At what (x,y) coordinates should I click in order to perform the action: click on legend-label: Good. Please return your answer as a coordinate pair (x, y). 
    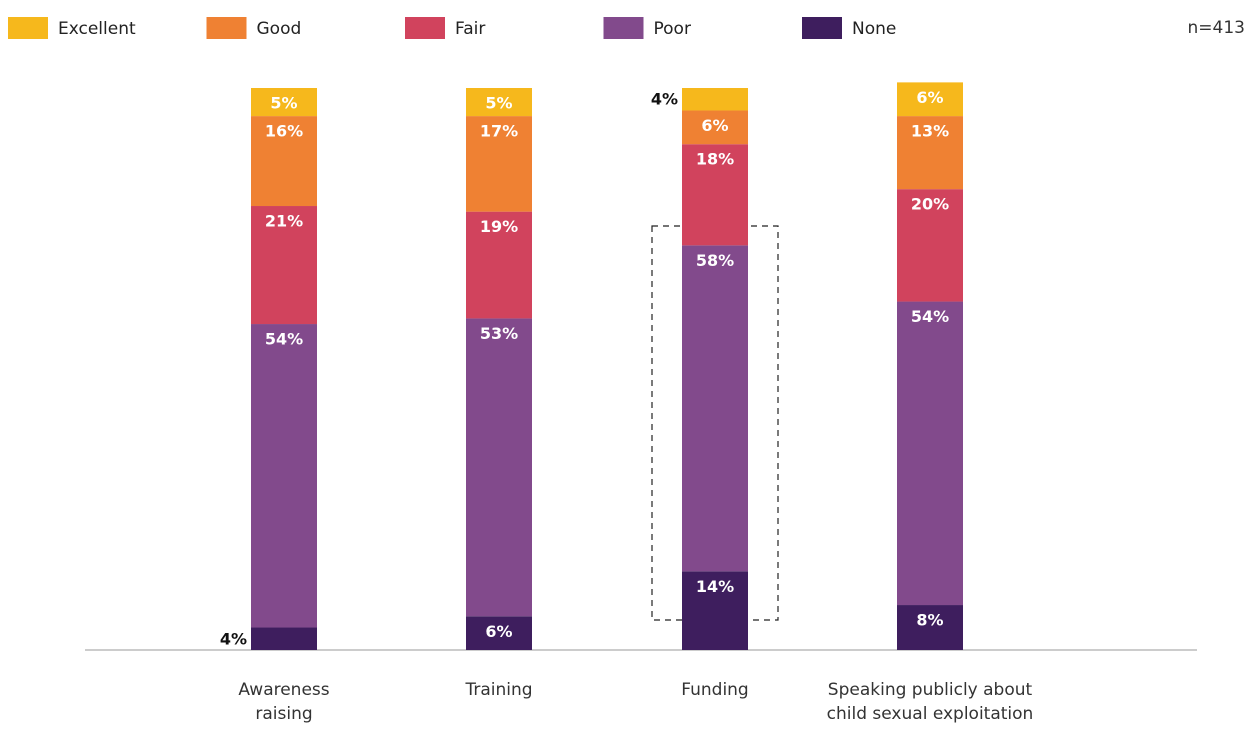
    Looking at the image, I should click on (279, 29).